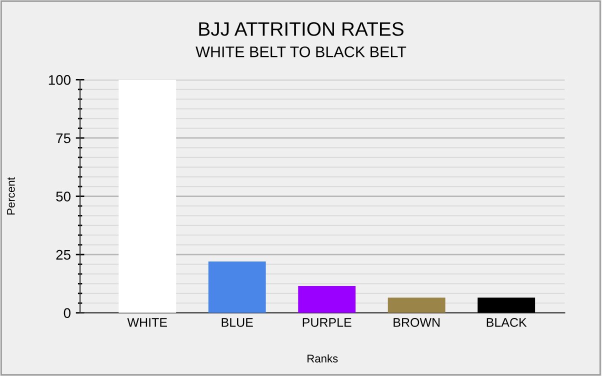  Describe the element at coordinates (63, 138) in the screenshot. I see `y-tick-label: 75` at that location.